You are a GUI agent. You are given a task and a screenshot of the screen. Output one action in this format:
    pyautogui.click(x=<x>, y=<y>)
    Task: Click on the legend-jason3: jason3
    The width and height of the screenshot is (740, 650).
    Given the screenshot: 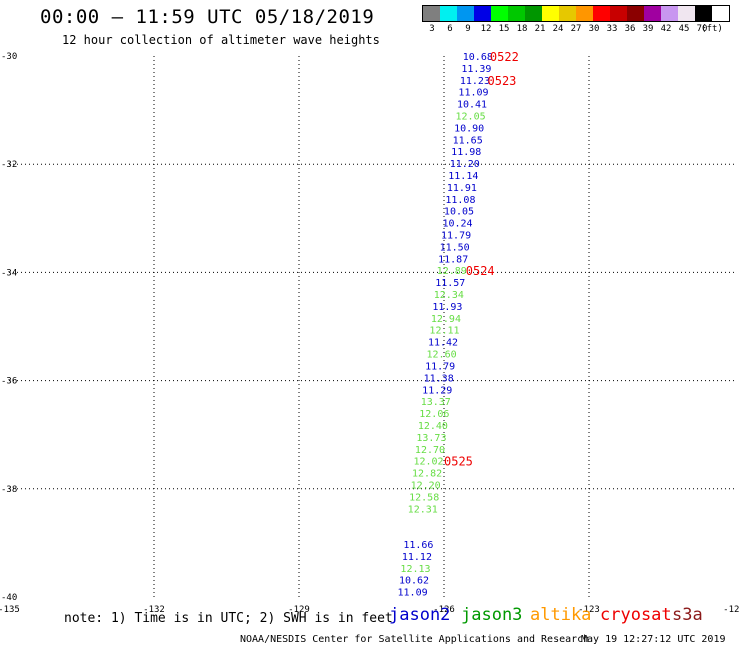 What is the action you would take?
    pyautogui.click(x=492, y=615)
    